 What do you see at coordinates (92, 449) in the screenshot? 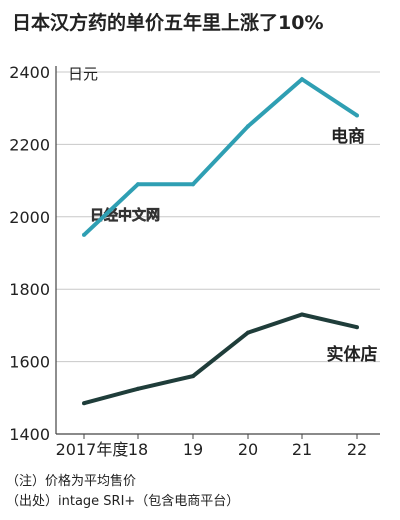
I see `x-tick-label: 2017年度` at bounding box center [92, 449].